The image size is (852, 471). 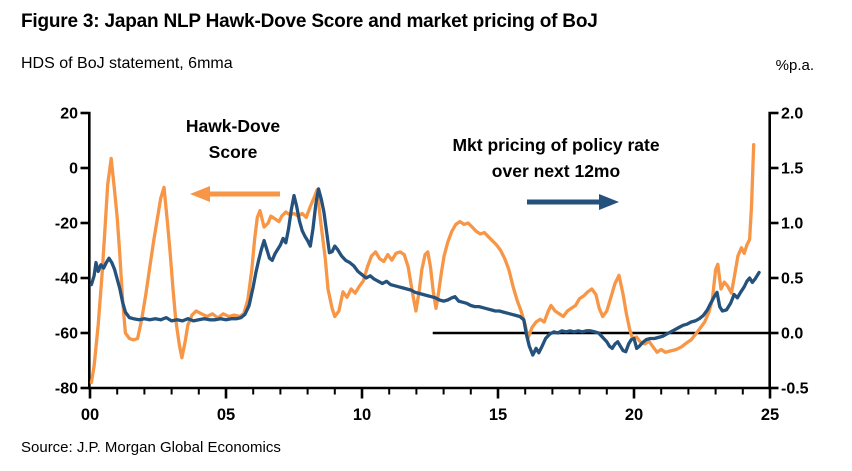 What do you see at coordinates (233, 126) in the screenshot?
I see `annotation-hawk-dove-line1: Hawk-Dove` at bounding box center [233, 126].